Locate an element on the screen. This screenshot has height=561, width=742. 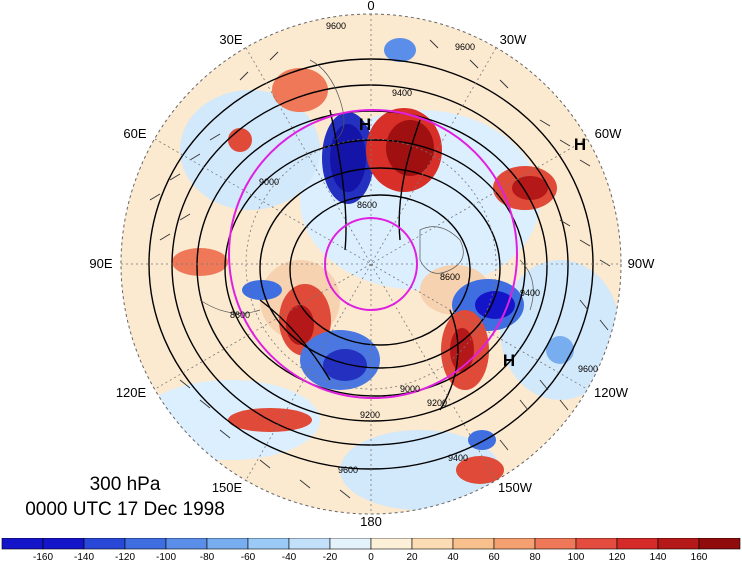
colorbar-tick-label: -80 is located at coordinates (207, 556).